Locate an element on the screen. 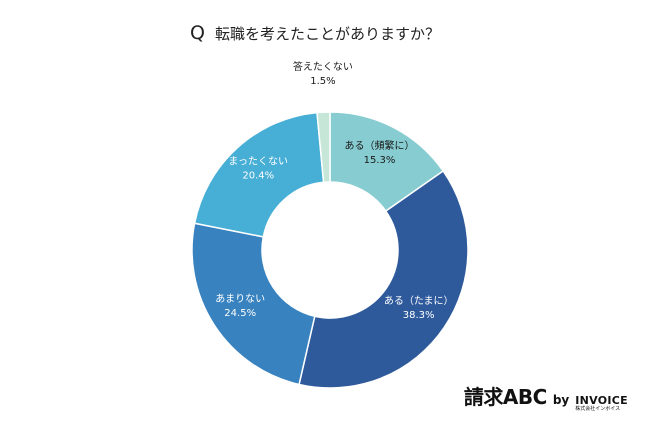 Image resolution: width=650 pixels, height=430 pixels. slice-4-category-text: まったくない is located at coordinates (258, 162).